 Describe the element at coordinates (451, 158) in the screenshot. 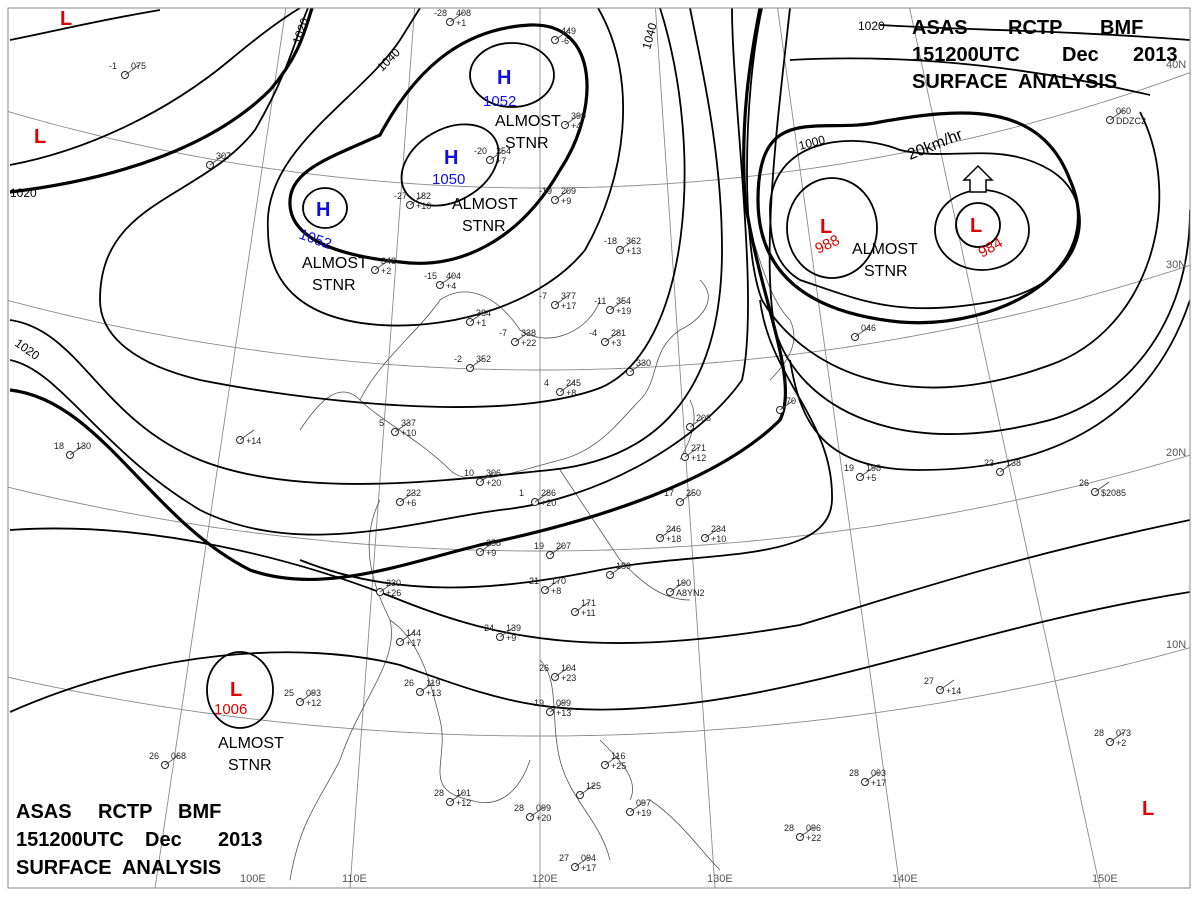

I see `high-symbol: H` at that location.